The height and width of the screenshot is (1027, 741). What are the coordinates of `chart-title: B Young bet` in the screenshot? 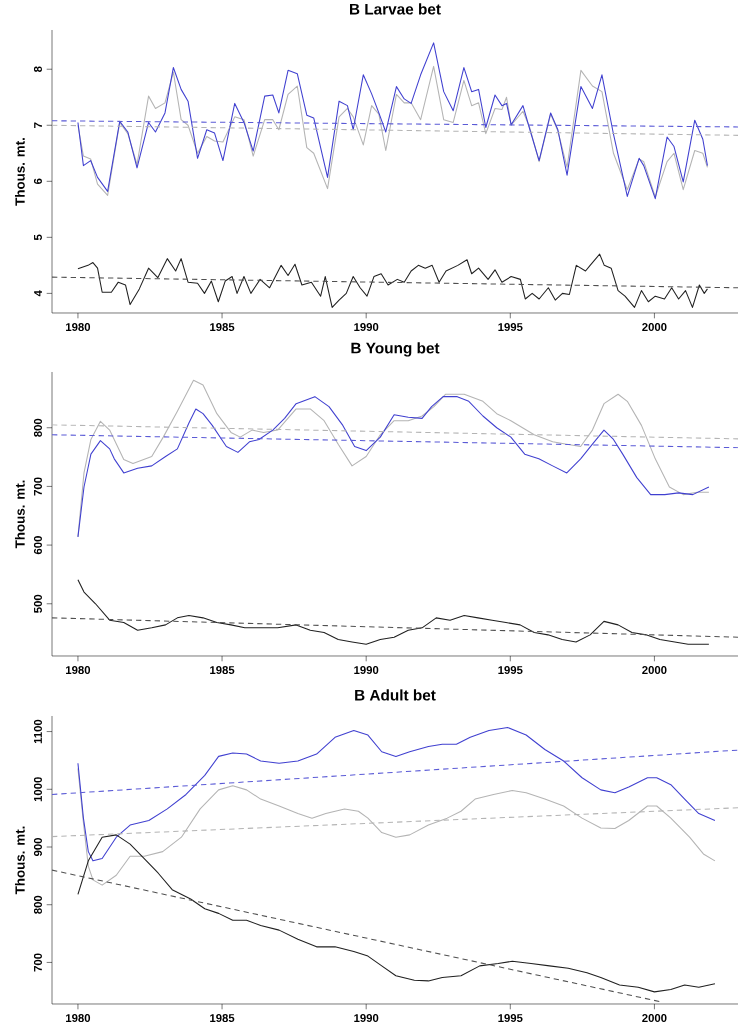 It's located at (395, 349).